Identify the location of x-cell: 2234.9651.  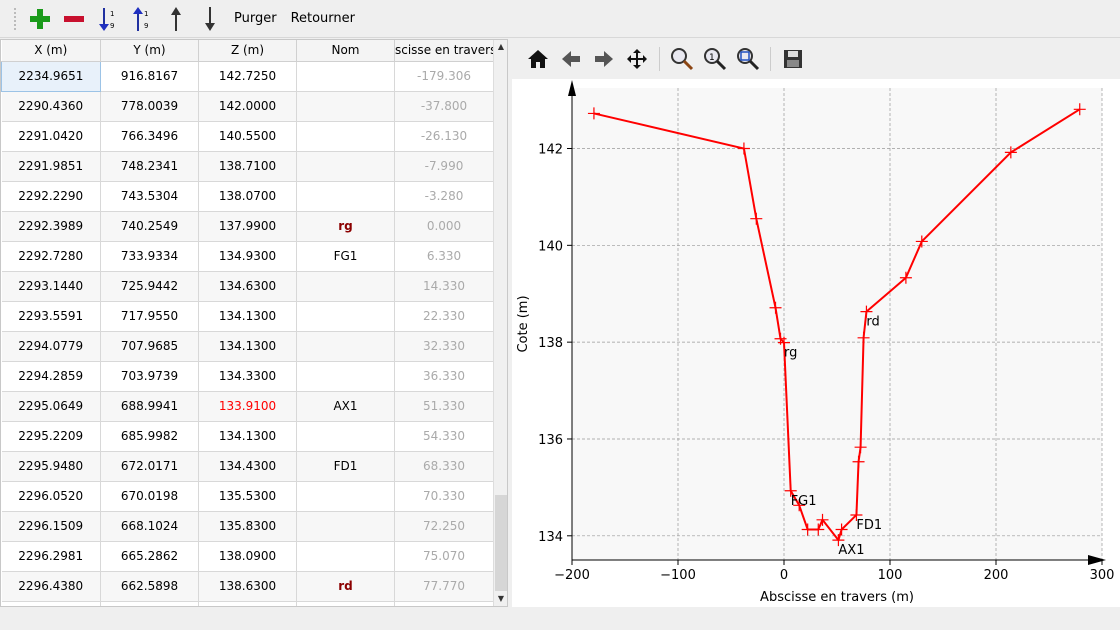
(51, 76).